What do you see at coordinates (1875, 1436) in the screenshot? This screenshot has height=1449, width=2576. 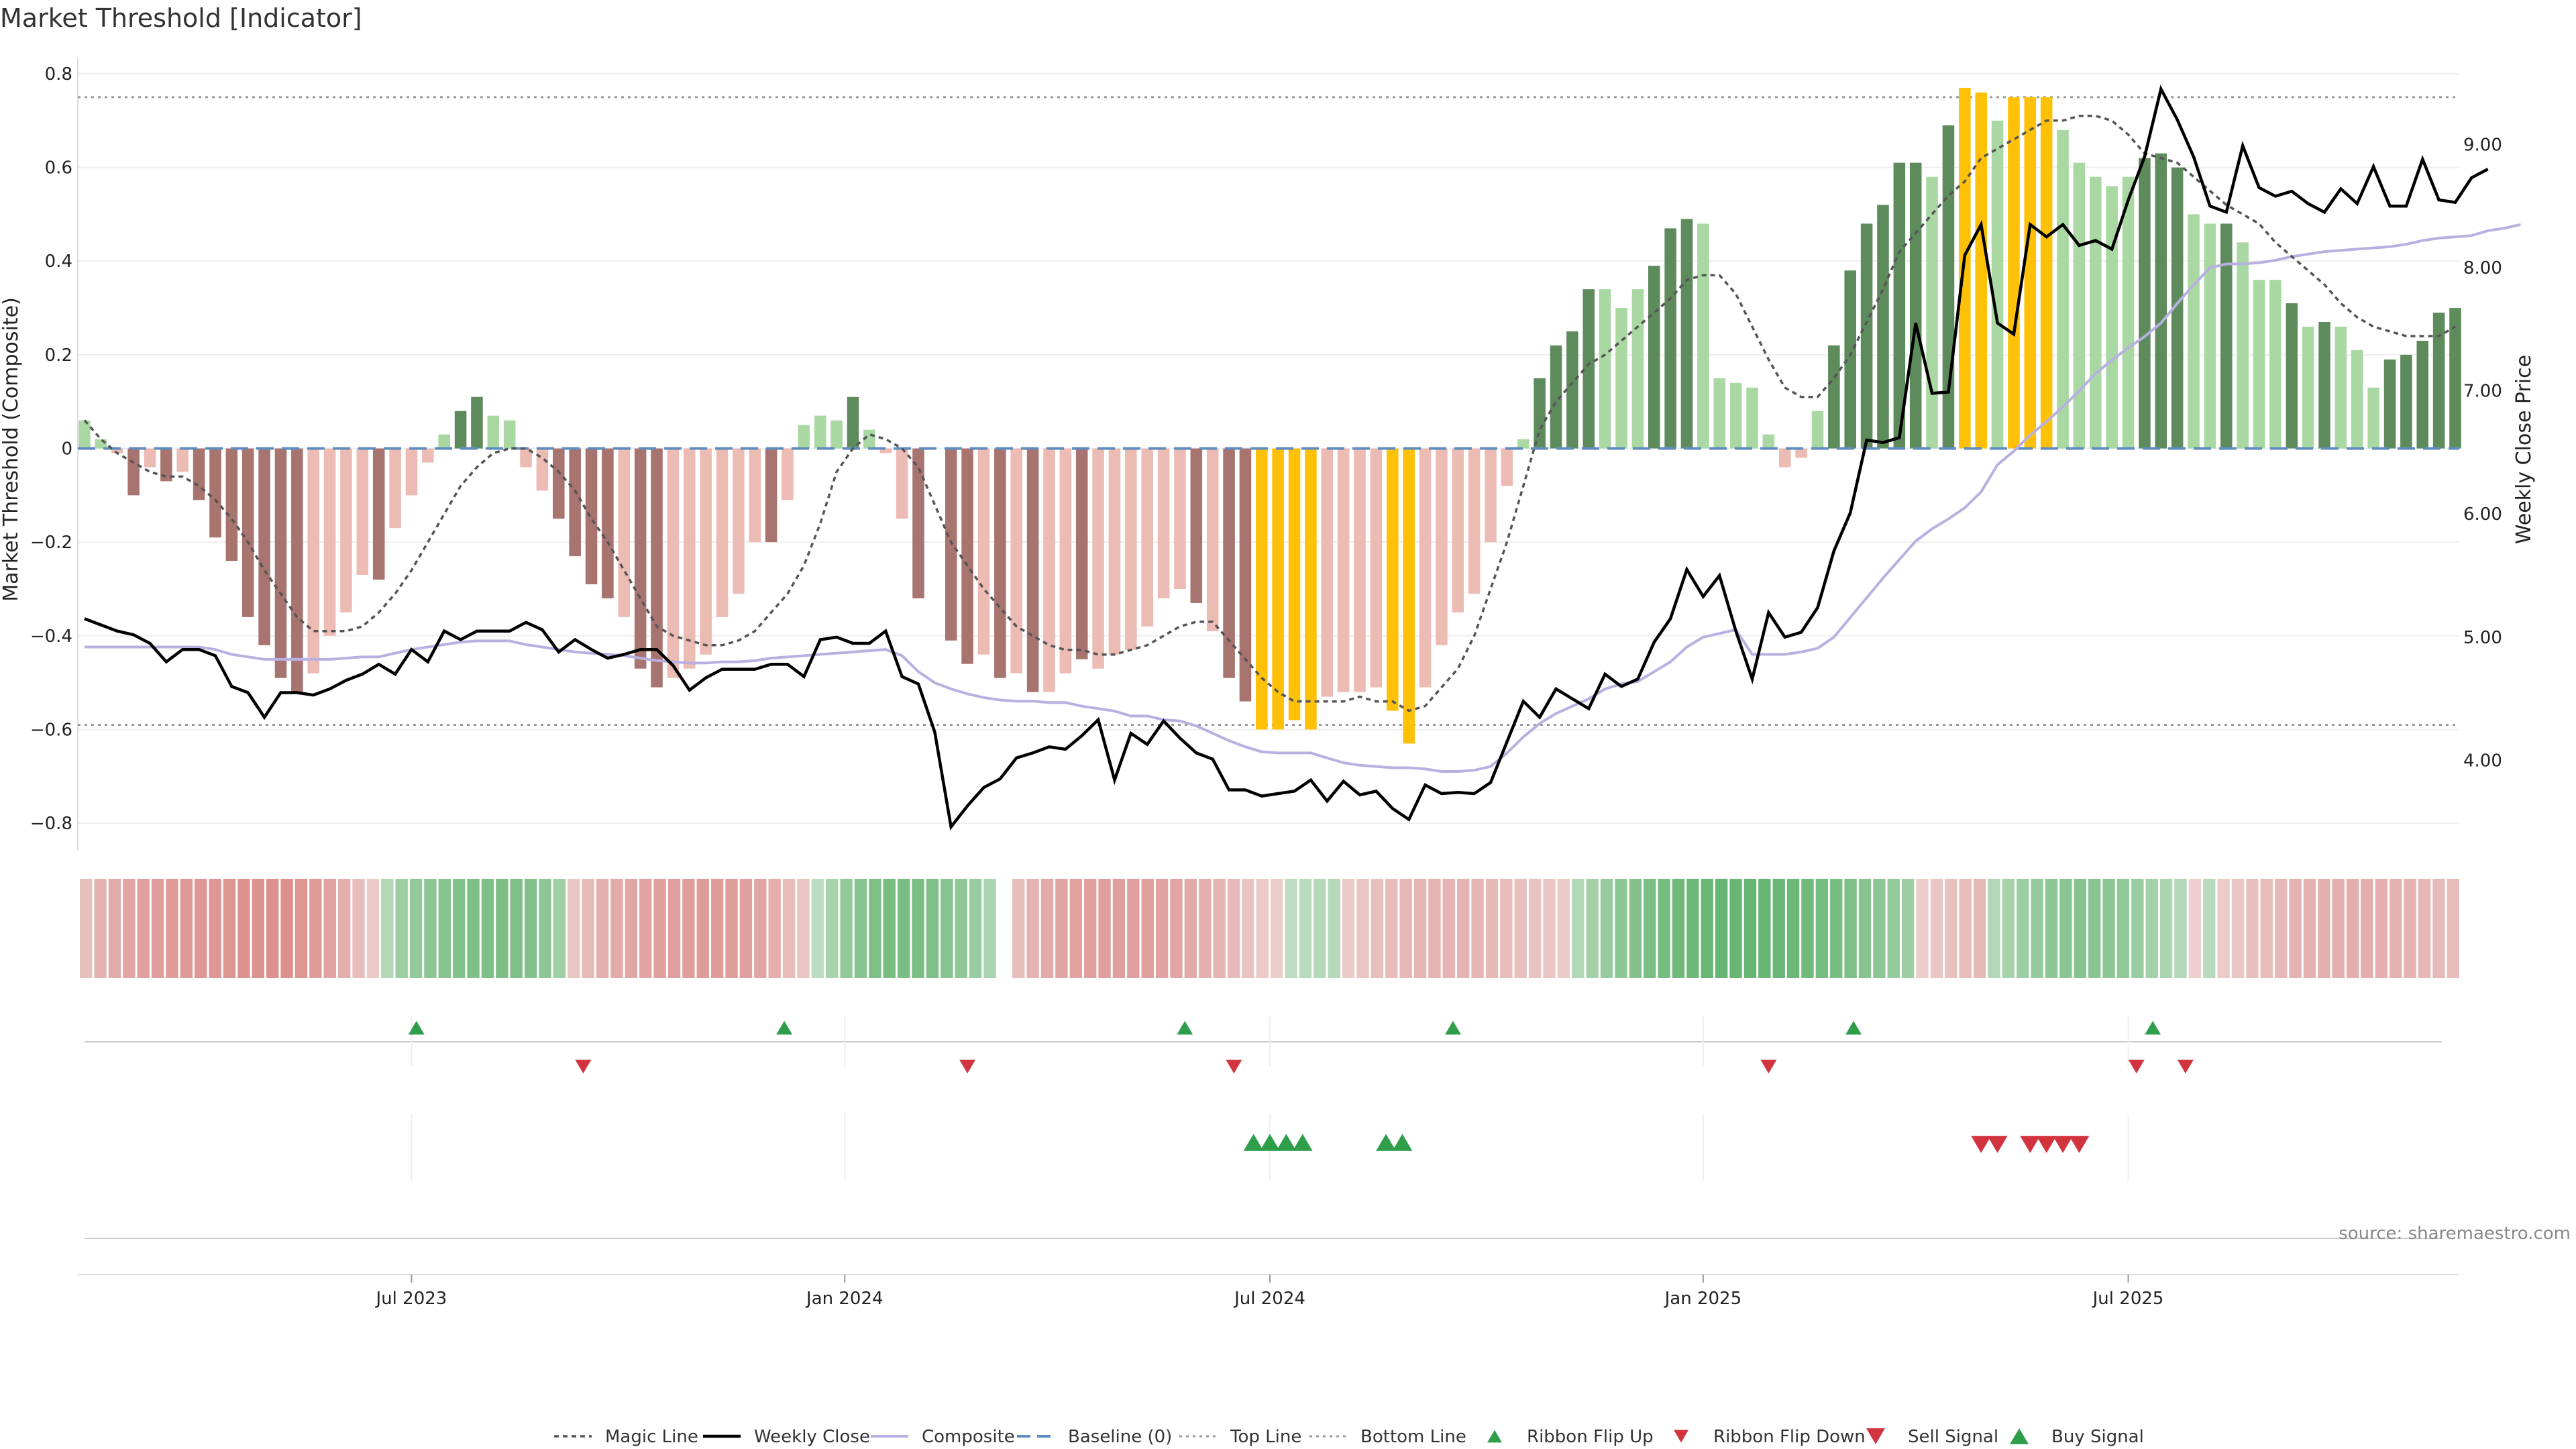 I see `legend-swatch-sell` at bounding box center [1875, 1436].